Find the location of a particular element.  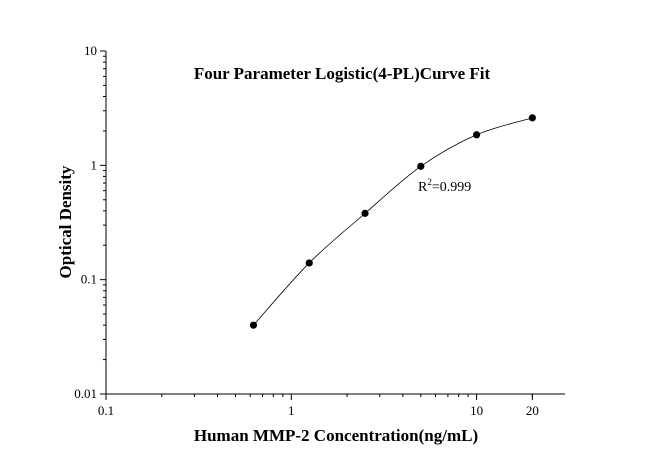

y-tick-label: 1 is located at coordinates (94, 164).